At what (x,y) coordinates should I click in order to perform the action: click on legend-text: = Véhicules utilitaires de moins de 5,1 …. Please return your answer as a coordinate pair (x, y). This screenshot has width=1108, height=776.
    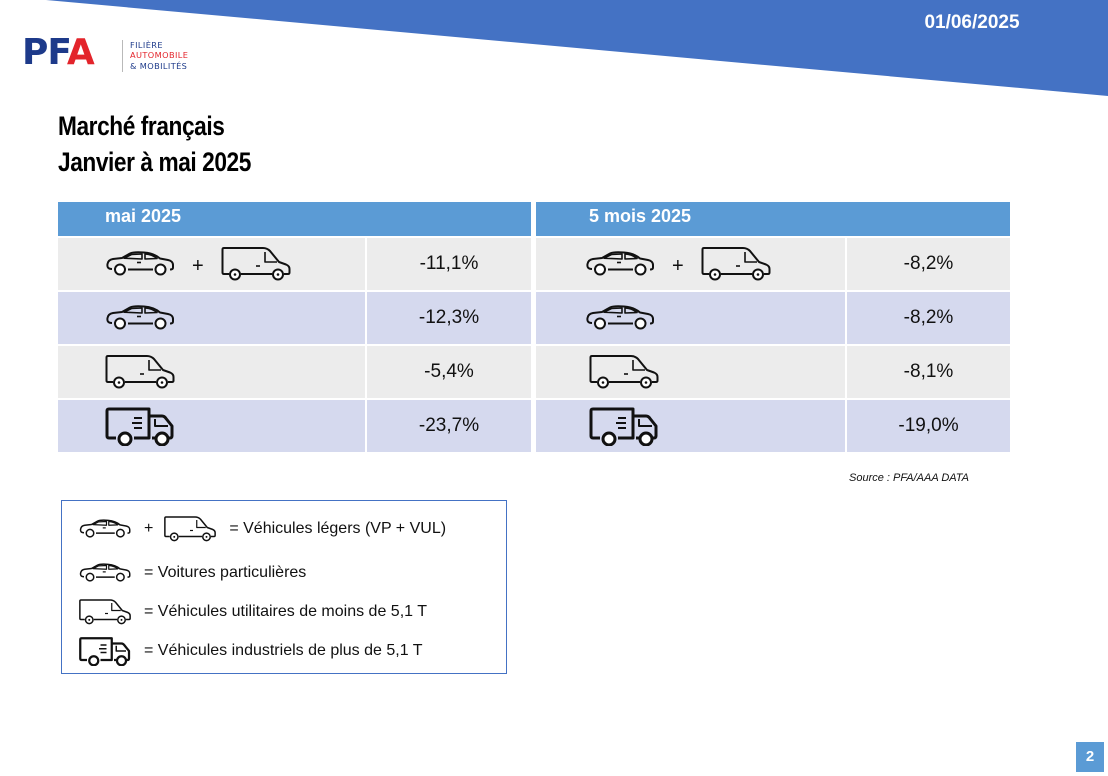
    Looking at the image, I should click on (285, 611).